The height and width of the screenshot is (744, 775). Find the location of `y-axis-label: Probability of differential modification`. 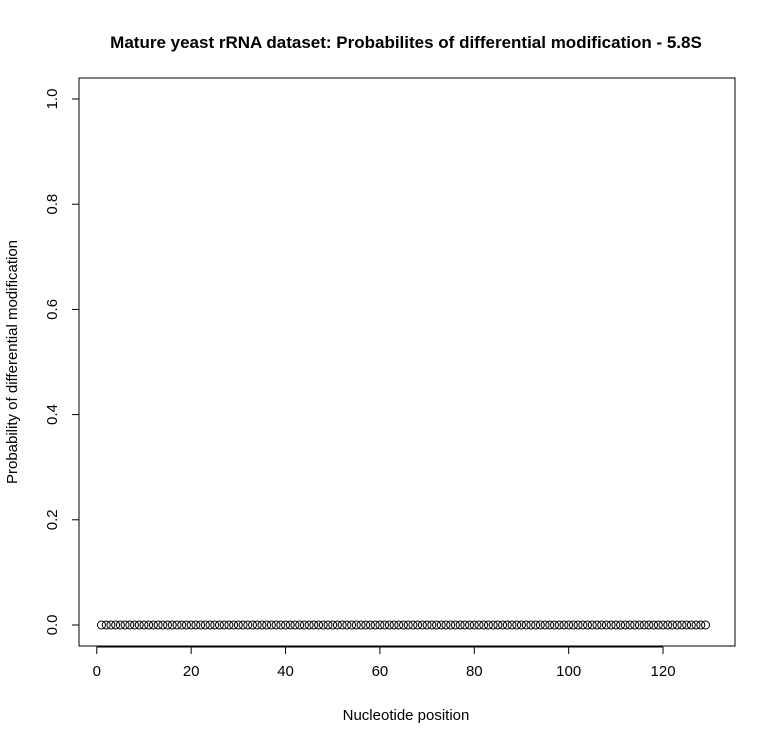

y-axis-label: Probability of differential modification is located at coordinates (12, 362).